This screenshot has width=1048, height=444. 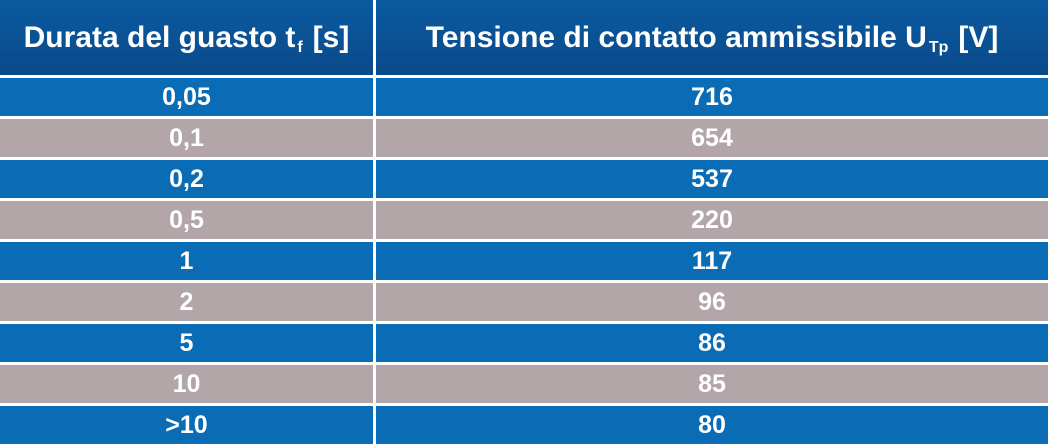 I want to click on table-cell: 10, so click(x=186, y=384).